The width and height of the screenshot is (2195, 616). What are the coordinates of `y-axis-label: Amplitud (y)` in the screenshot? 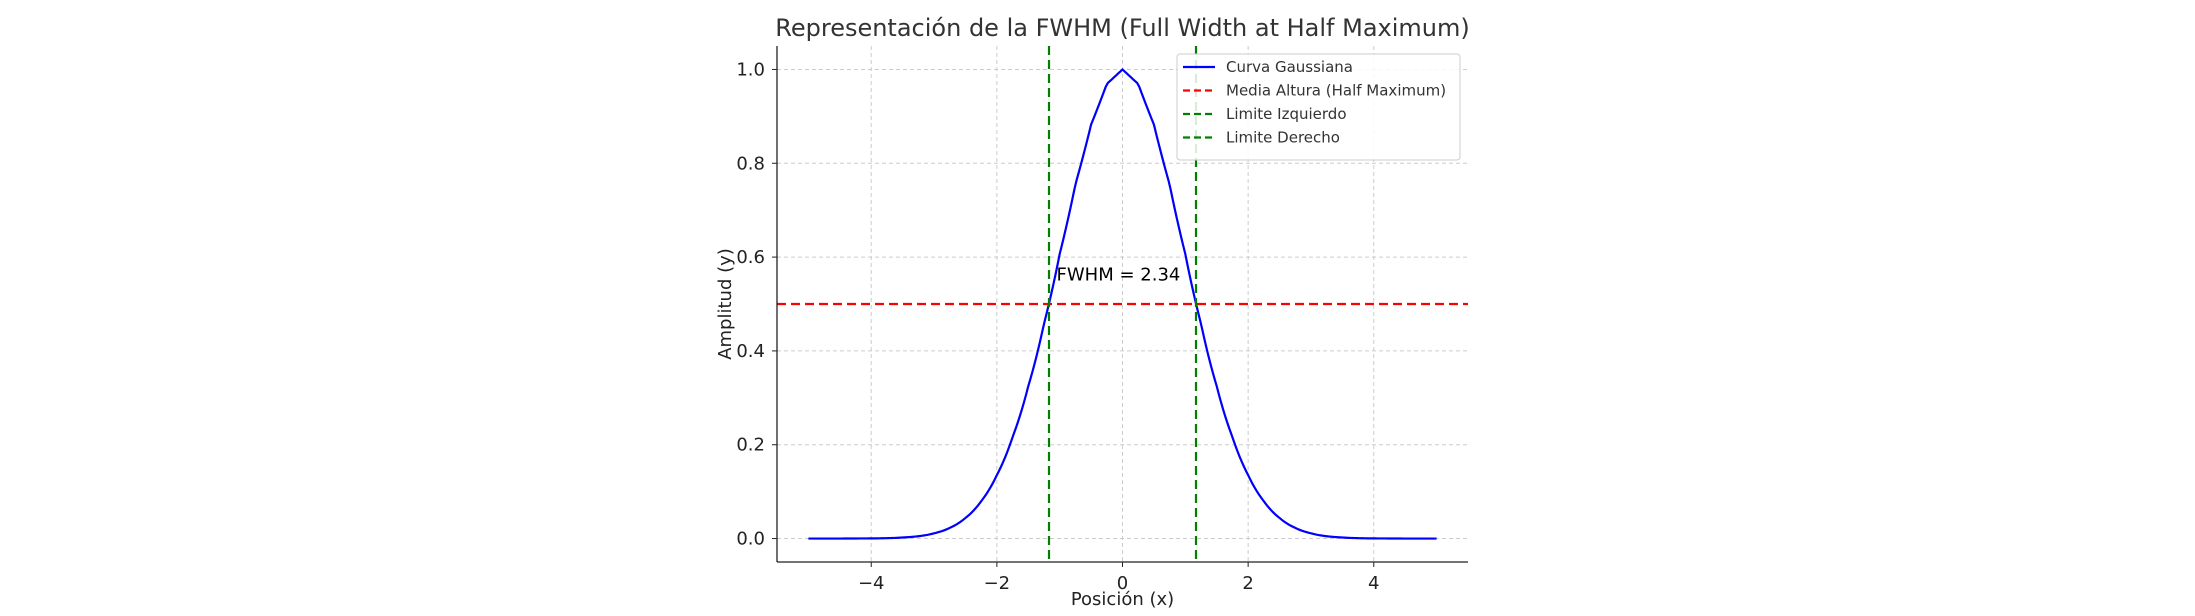 It's located at (725, 304).